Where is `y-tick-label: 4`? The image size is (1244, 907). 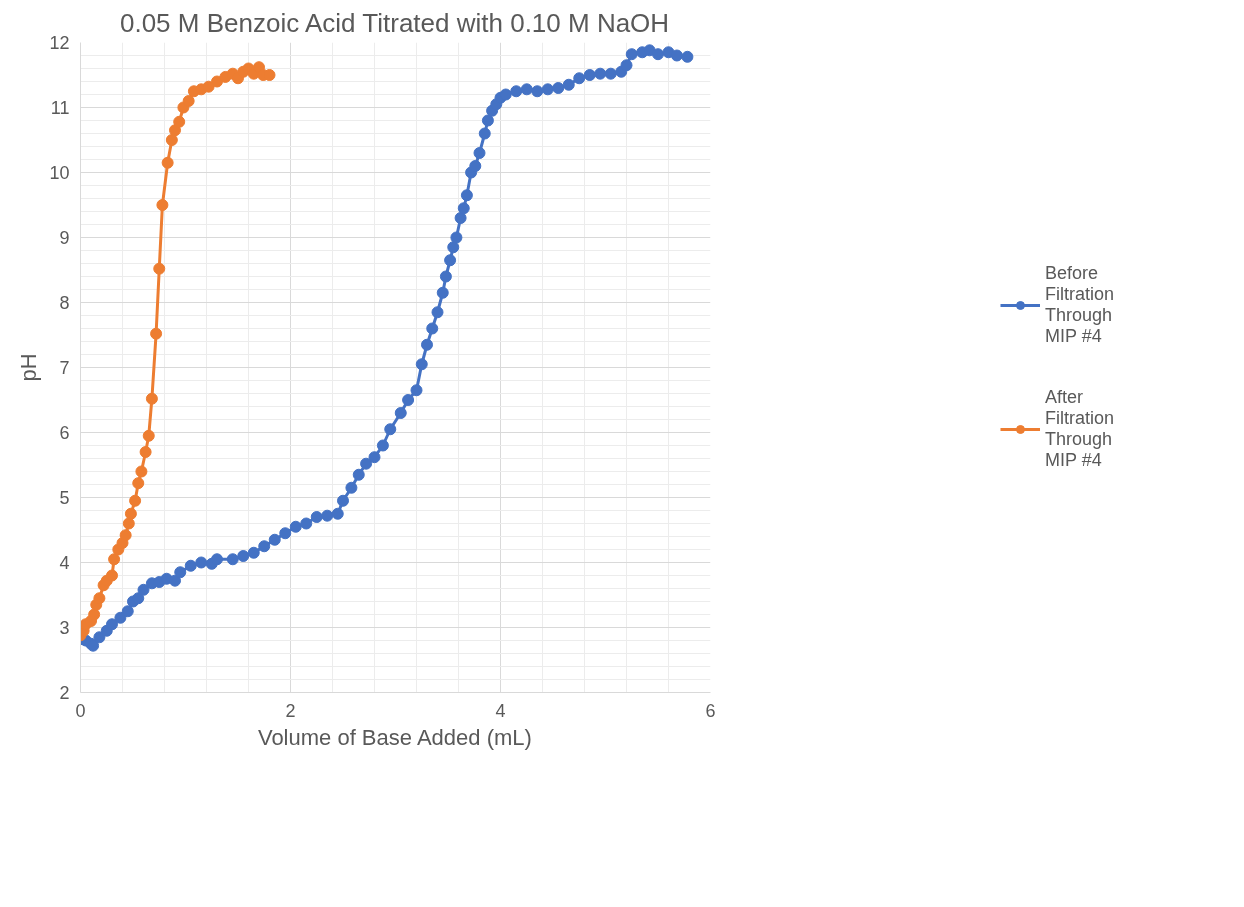
y-tick-label: 4 is located at coordinates (64, 563).